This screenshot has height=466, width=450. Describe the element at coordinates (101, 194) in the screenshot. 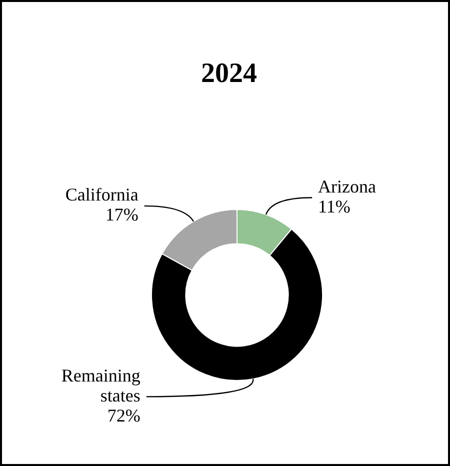

I see `slice-label: California` at that location.